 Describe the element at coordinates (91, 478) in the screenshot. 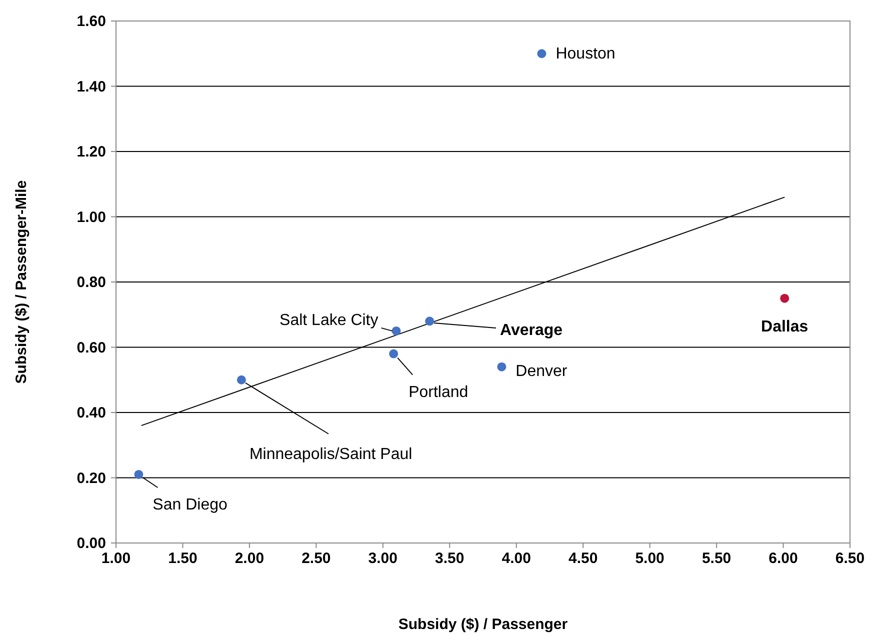

I see `y-tick-label: 0.20` at that location.